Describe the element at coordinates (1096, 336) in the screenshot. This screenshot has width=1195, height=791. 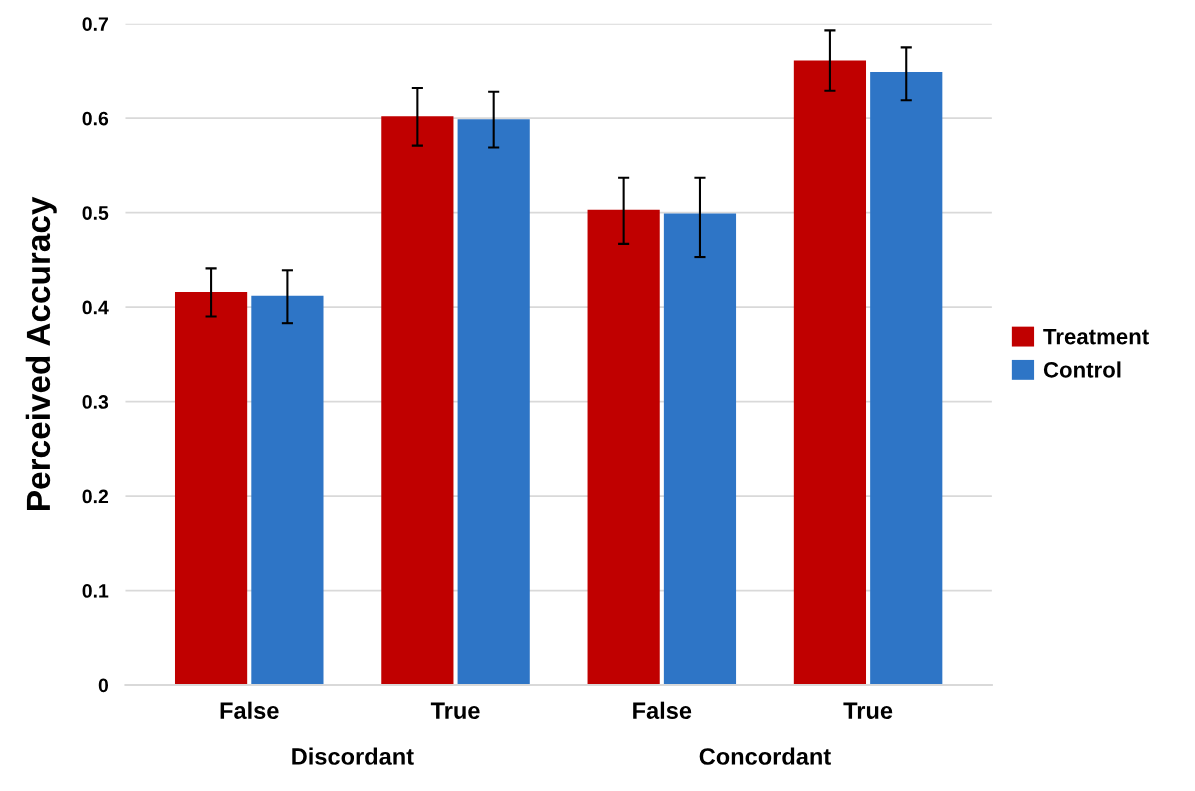
I see `legend-label: Treatment` at that location.